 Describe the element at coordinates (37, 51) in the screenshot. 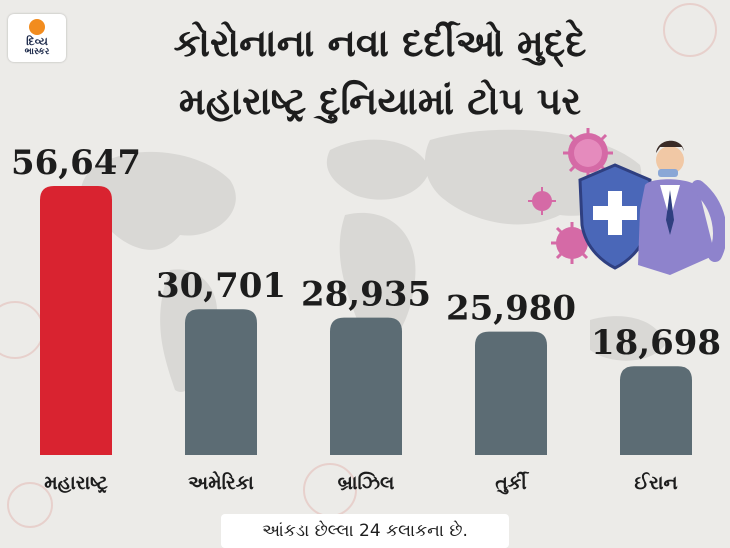

I see `brand-name-line2: ભાસ્કર` at that location.